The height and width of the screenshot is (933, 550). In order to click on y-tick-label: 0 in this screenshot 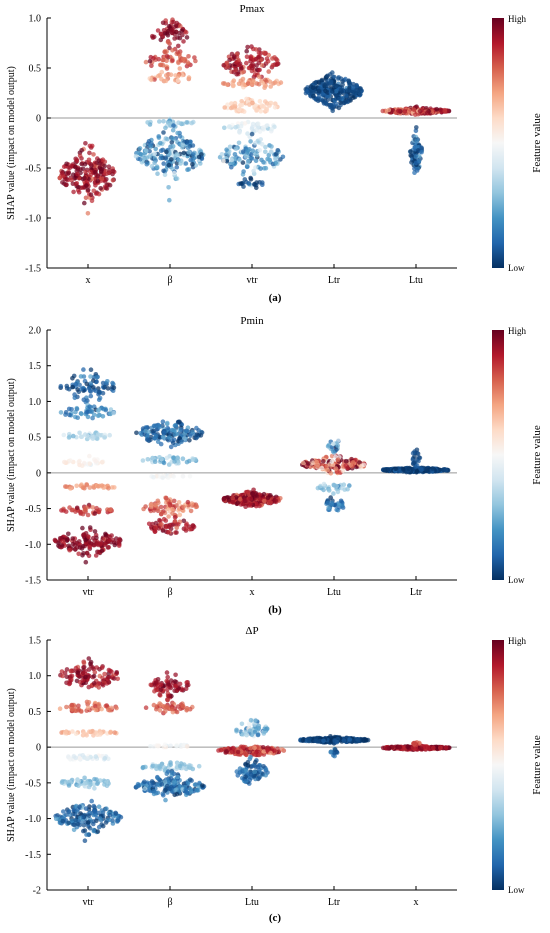, I will do `click(38, 119)`.